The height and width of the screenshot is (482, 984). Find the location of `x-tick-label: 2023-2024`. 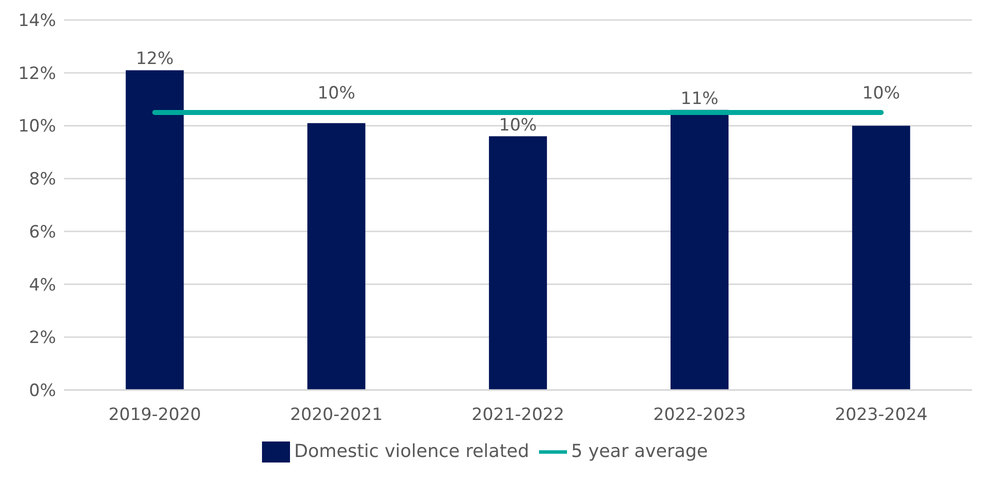

x-tick-label: 2023-2024 is located at coordinates (881, 415).